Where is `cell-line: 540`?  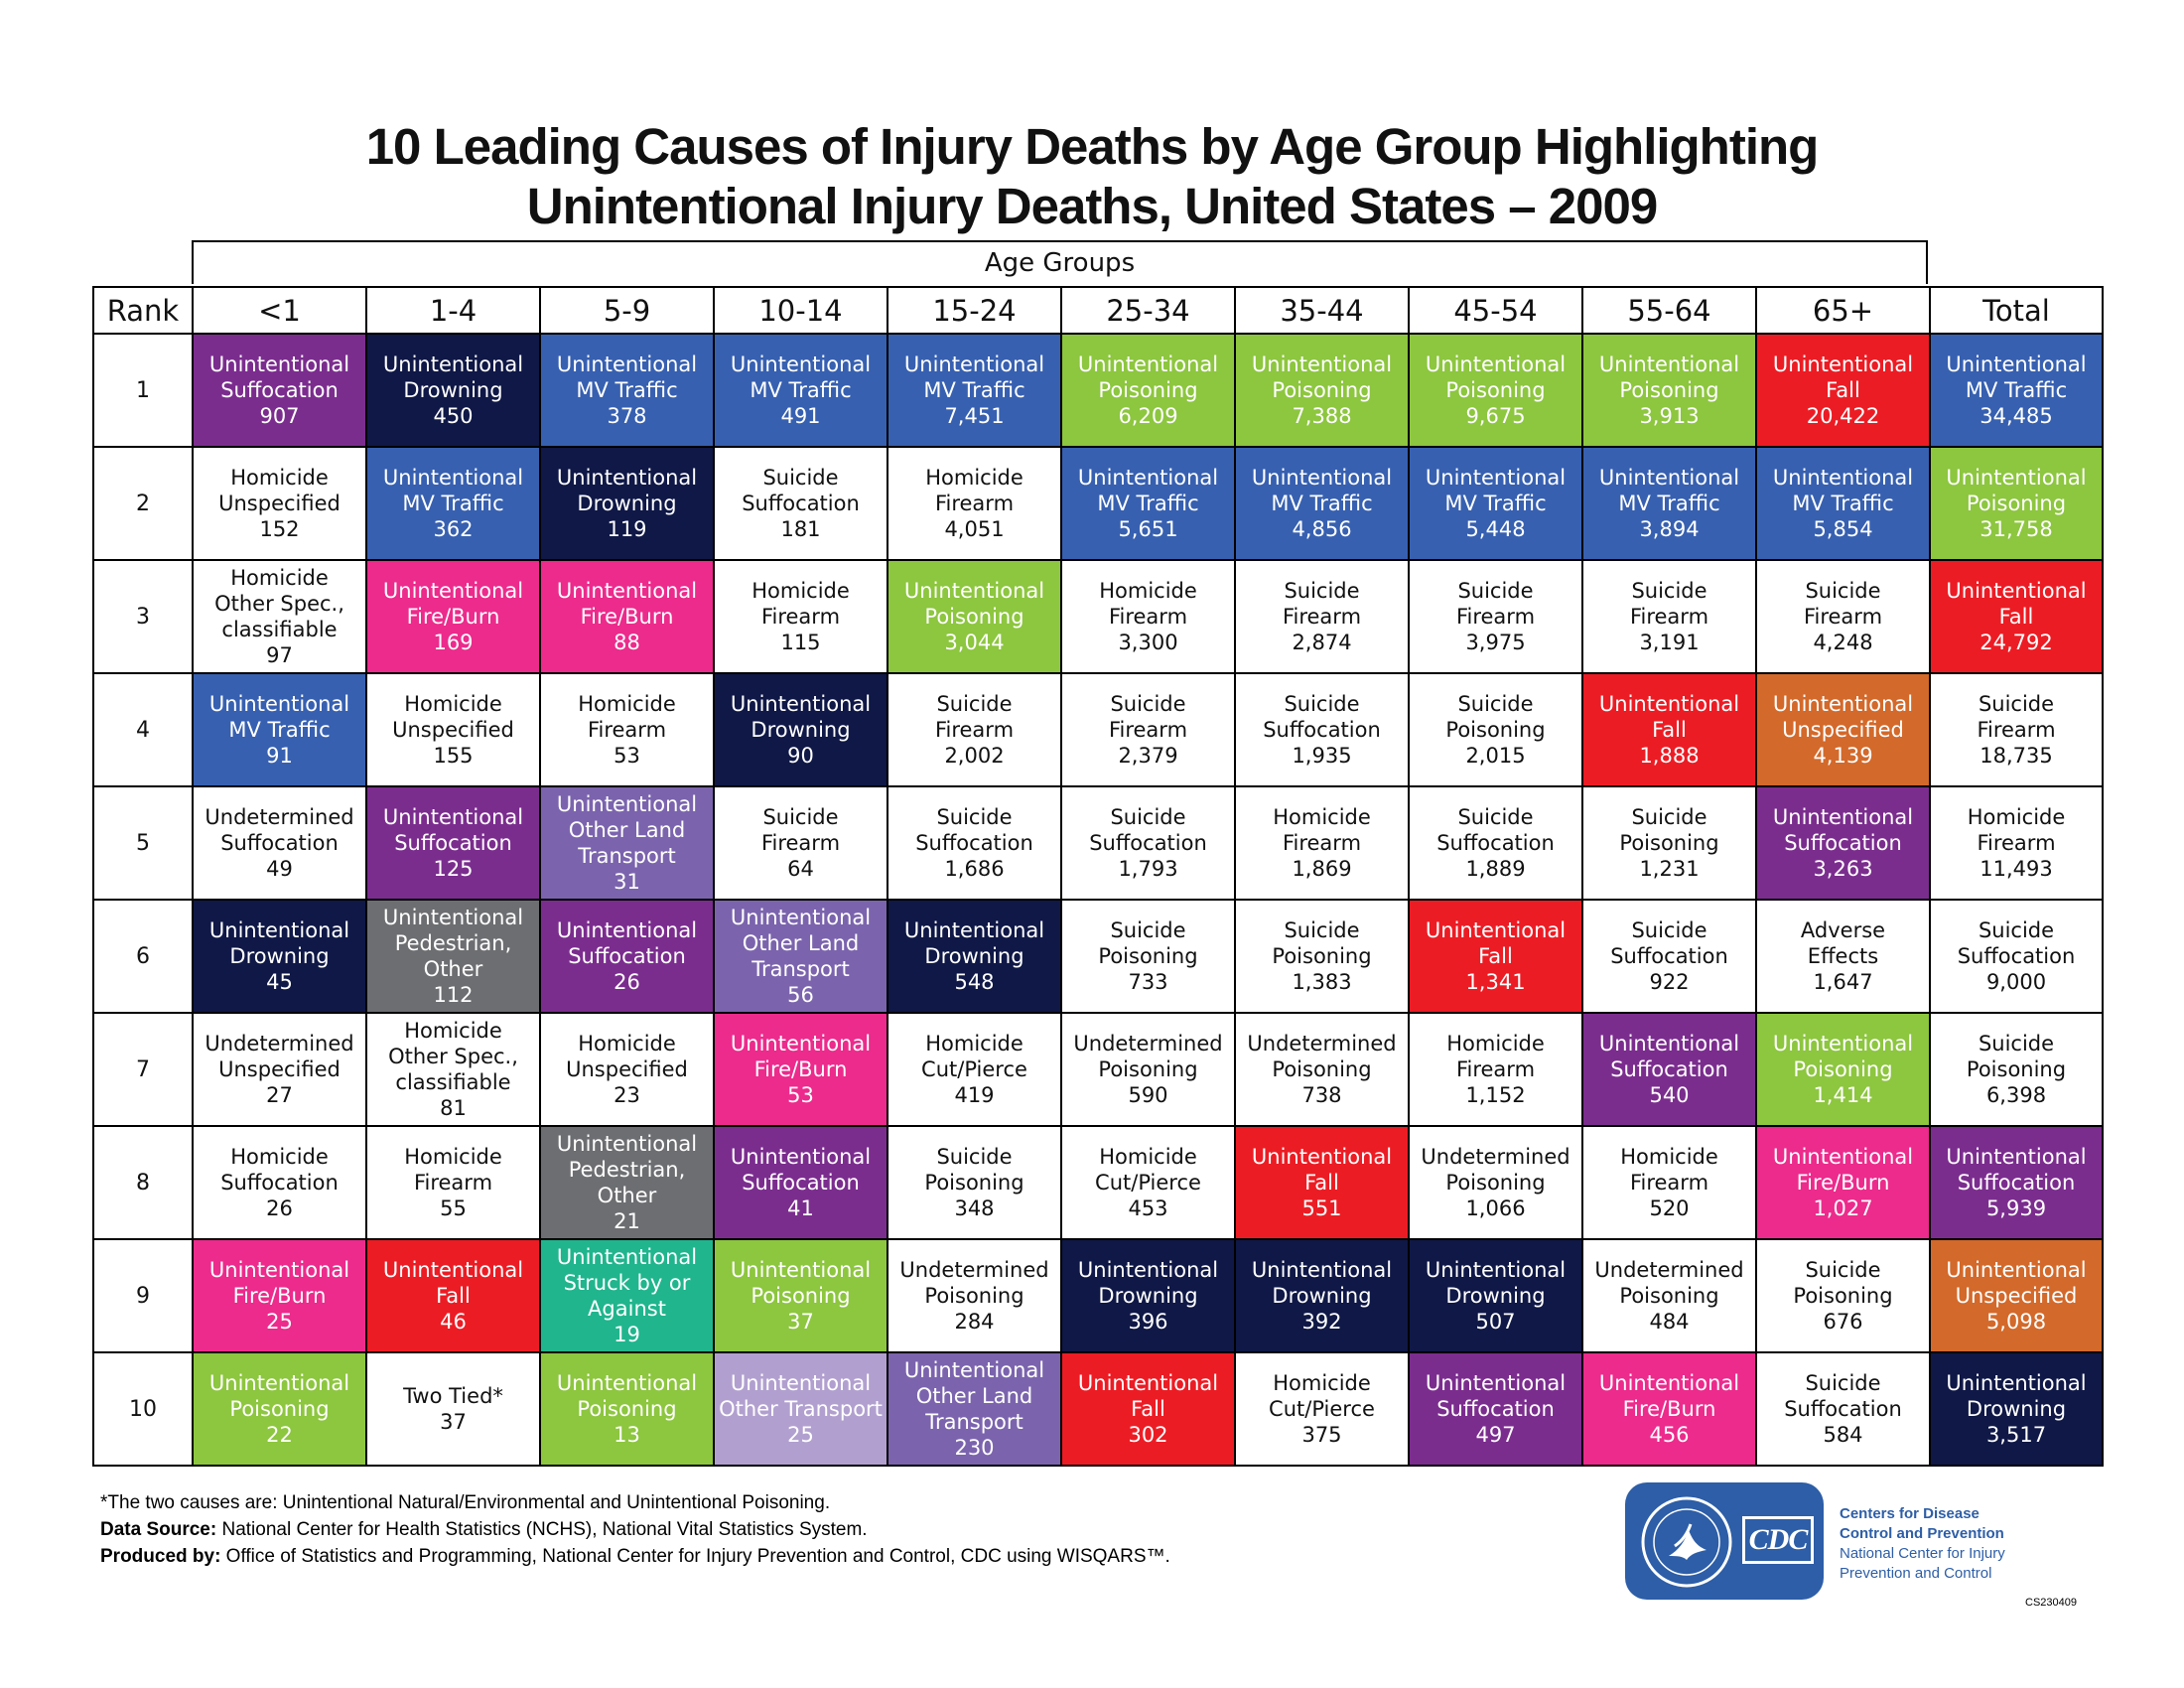 cell-line: 540 is located at coordinates (1669, 1095).